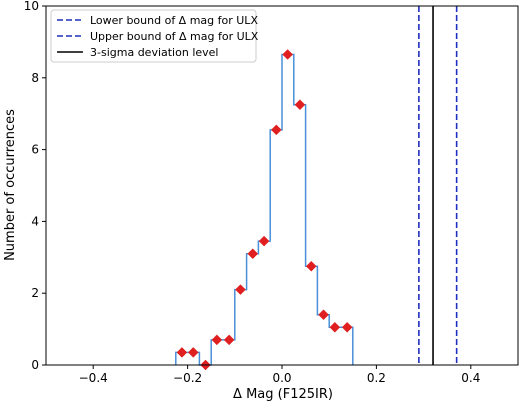 Image resolution: width=520 pixels, height=404 pixels. What do you see at coordinates (35, 221) in the screenshot?
I see `y-tick-label: 4` at bounding box center [35, 221].